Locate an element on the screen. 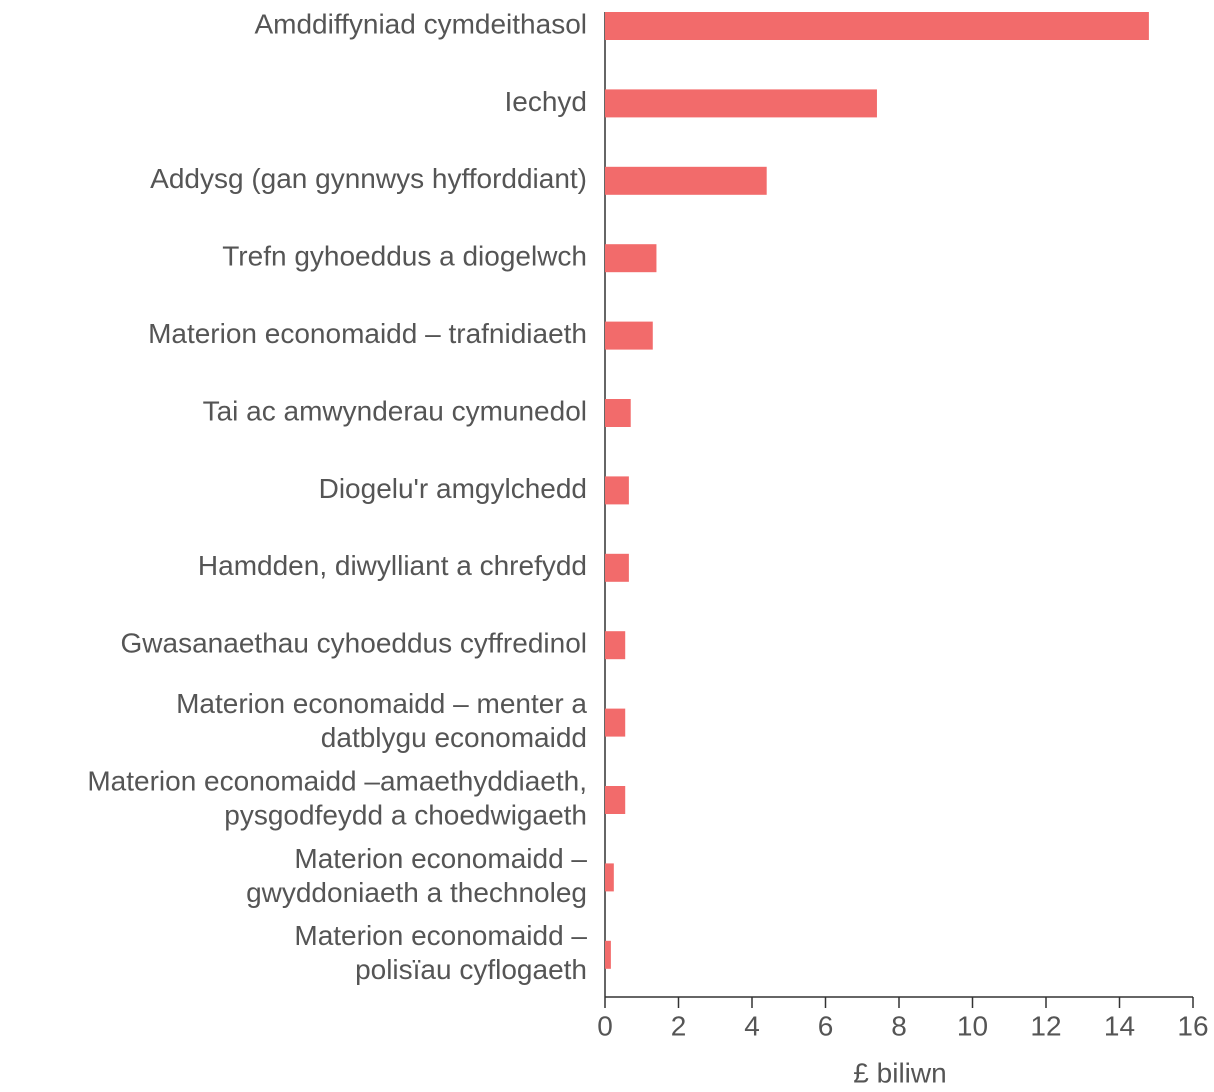 This screenshot has width=1214, height=1092. x-tick-label: 0 is located at coordinates (605, 1025).